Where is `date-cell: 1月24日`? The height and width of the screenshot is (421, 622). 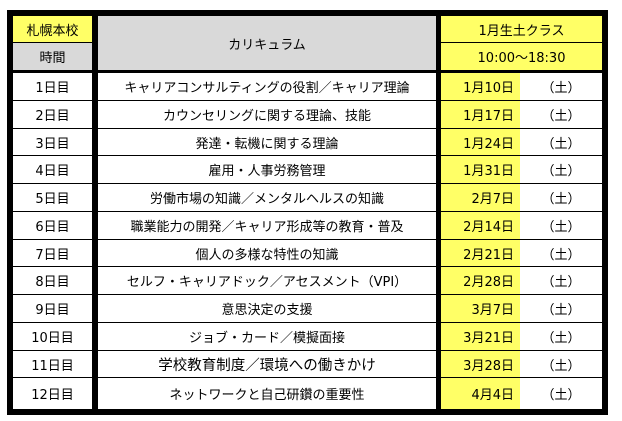 date-cell: 1月24日 is located at coordinates (480, 142).